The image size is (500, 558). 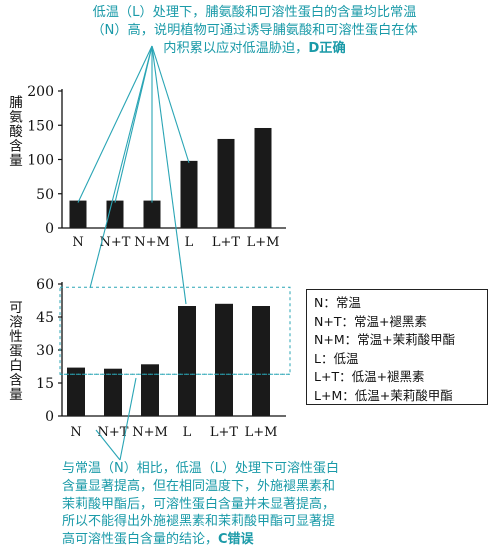 I want to click on chart1-ylabel: 脯氨酸含量, so click(x=14, y=131).